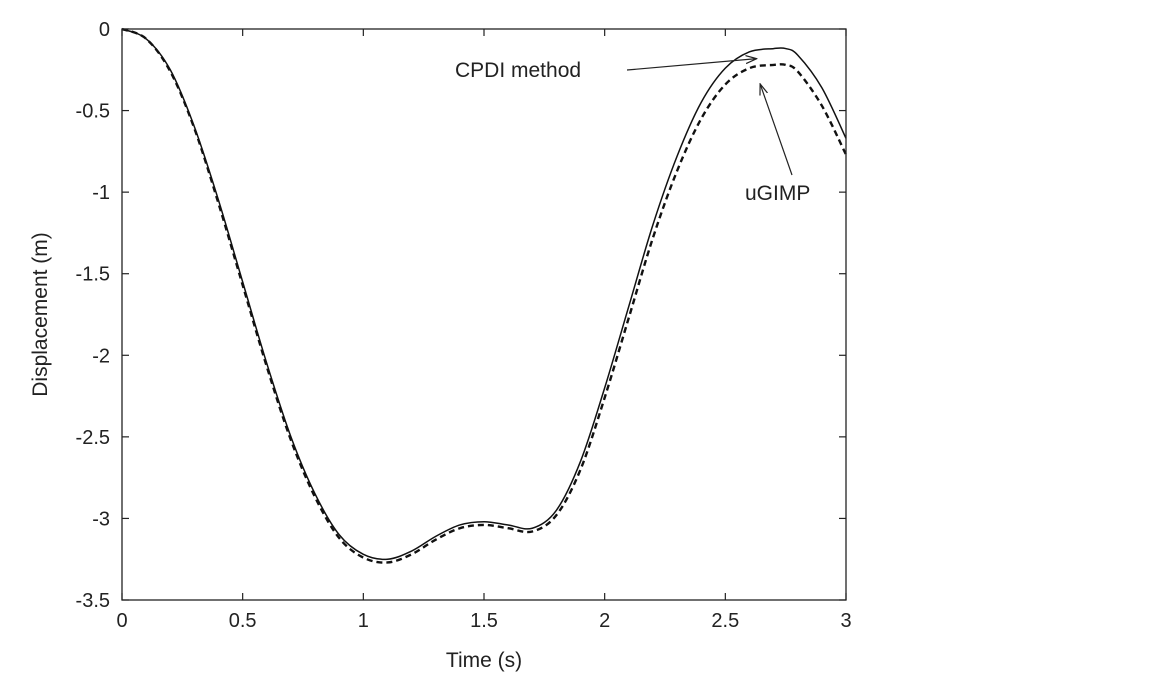 The height and width of the screenshot is (689, 1152). What do you see at coordinates (101, 193) in the screenshot?
I see `y-tick-label: -1` at bounding box center [101, 193].